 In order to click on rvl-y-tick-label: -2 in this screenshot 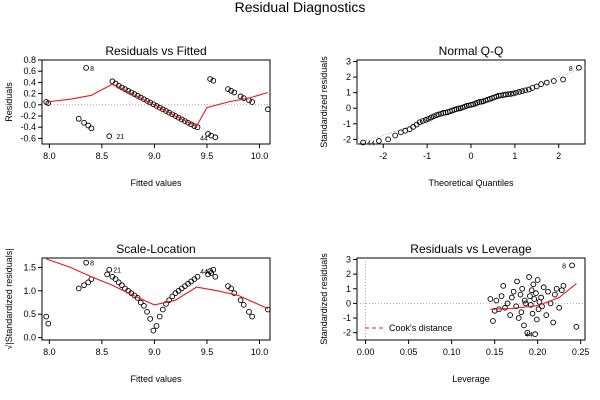, I will do `click(347, 333)`.